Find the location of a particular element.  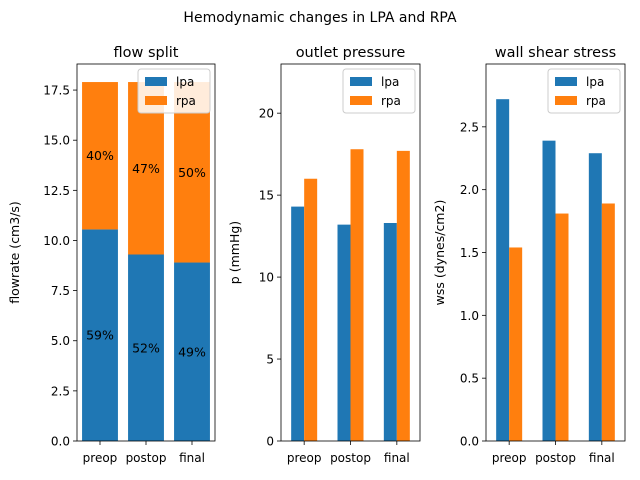

bar-percent-label: 59% is located at coordinates (100, 335).